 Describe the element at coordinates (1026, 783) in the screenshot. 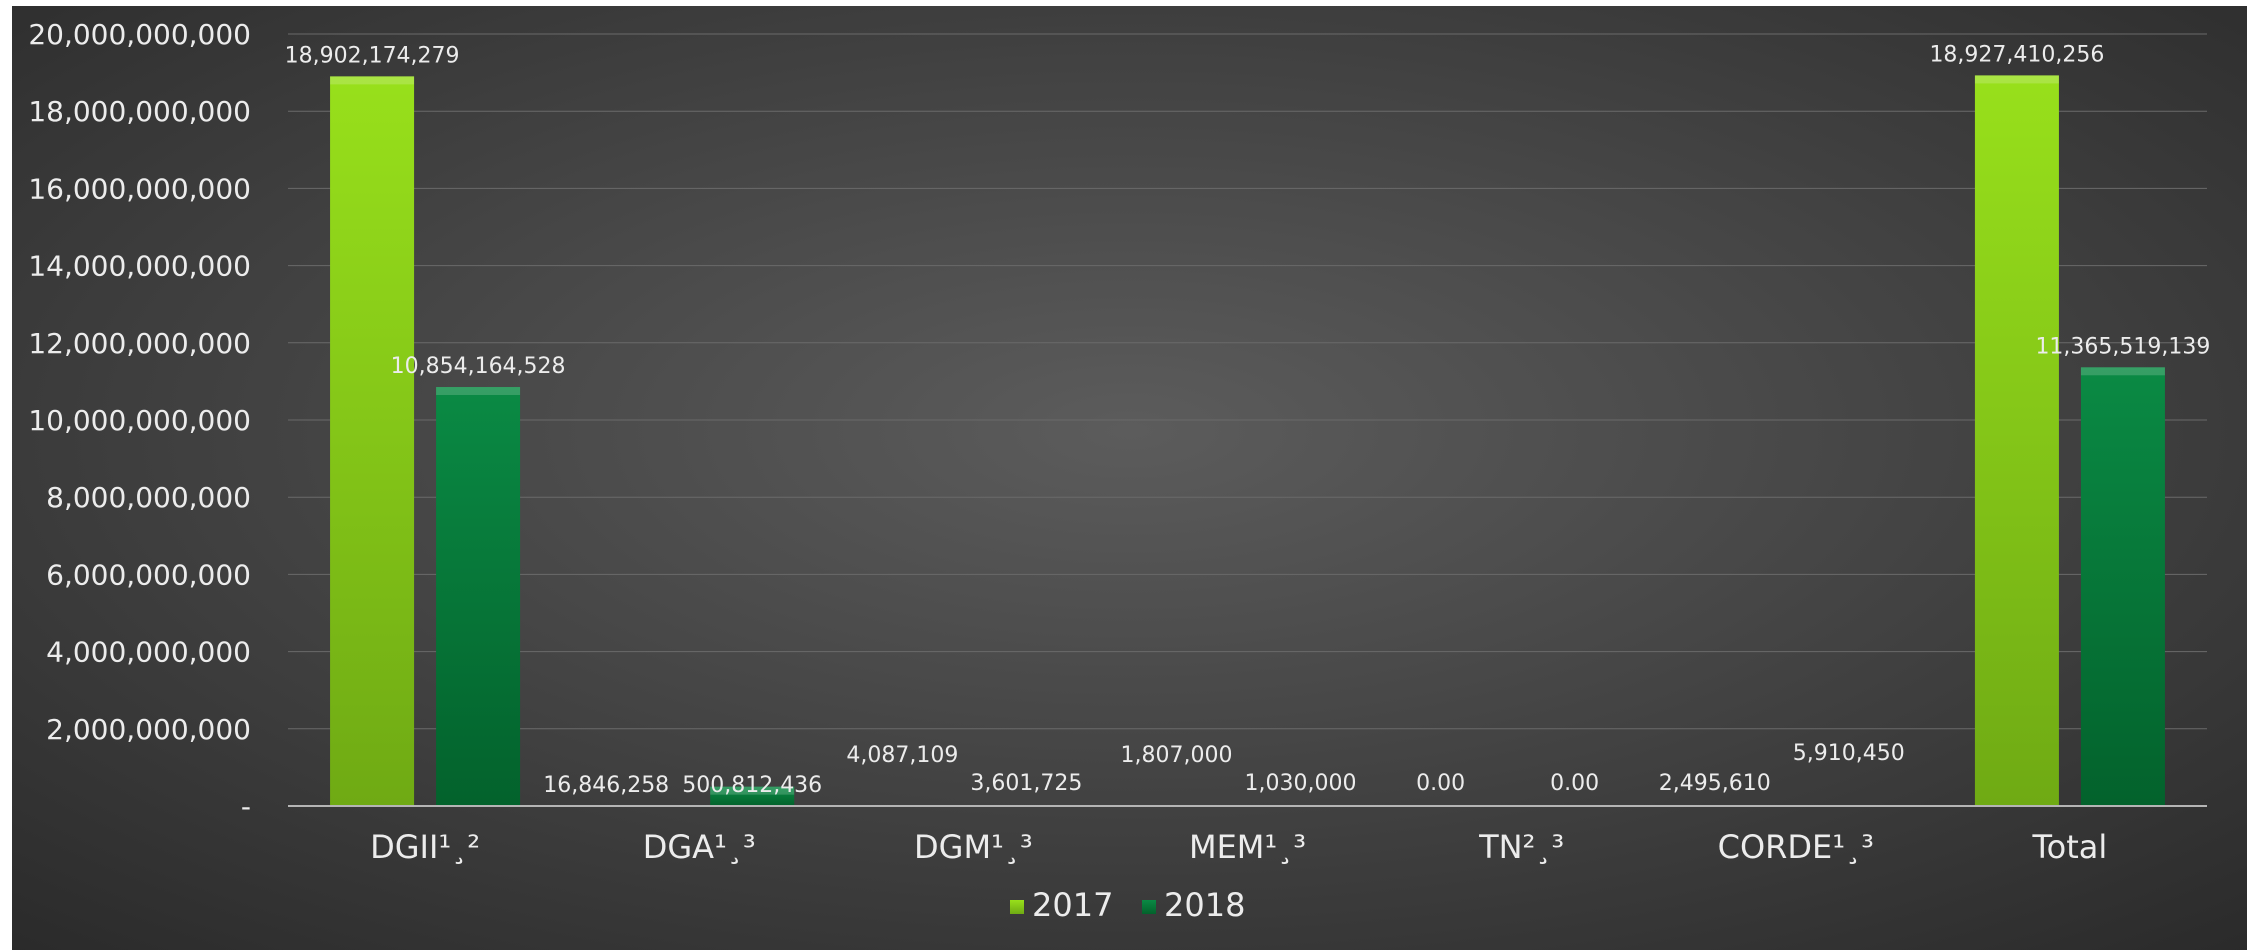

I see `data-label-dgm-2018: 3,601,725` at that location.